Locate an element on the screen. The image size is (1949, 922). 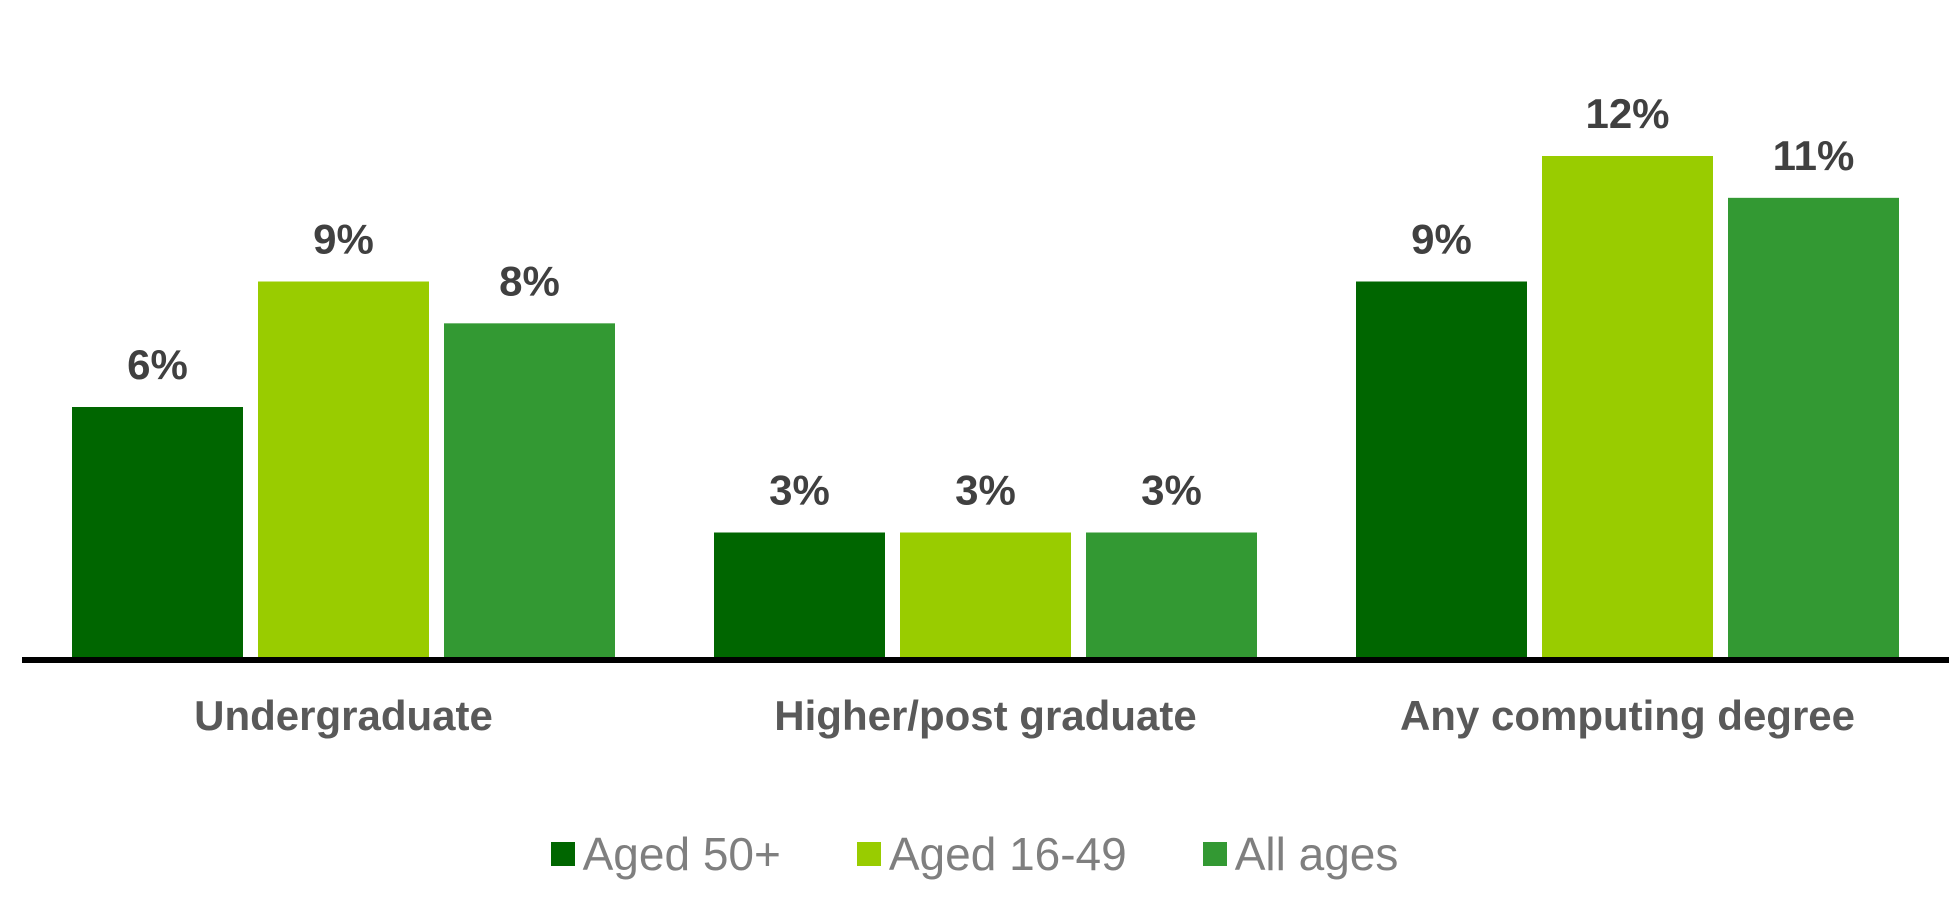
legend-item-2: All ages is located at coordinates (1300, 854).